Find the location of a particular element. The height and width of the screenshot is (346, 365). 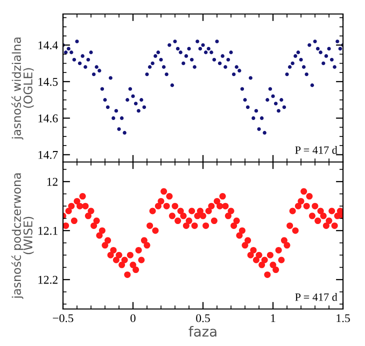

y-tick-label: 12.2 is located at coordinates (48, 280).